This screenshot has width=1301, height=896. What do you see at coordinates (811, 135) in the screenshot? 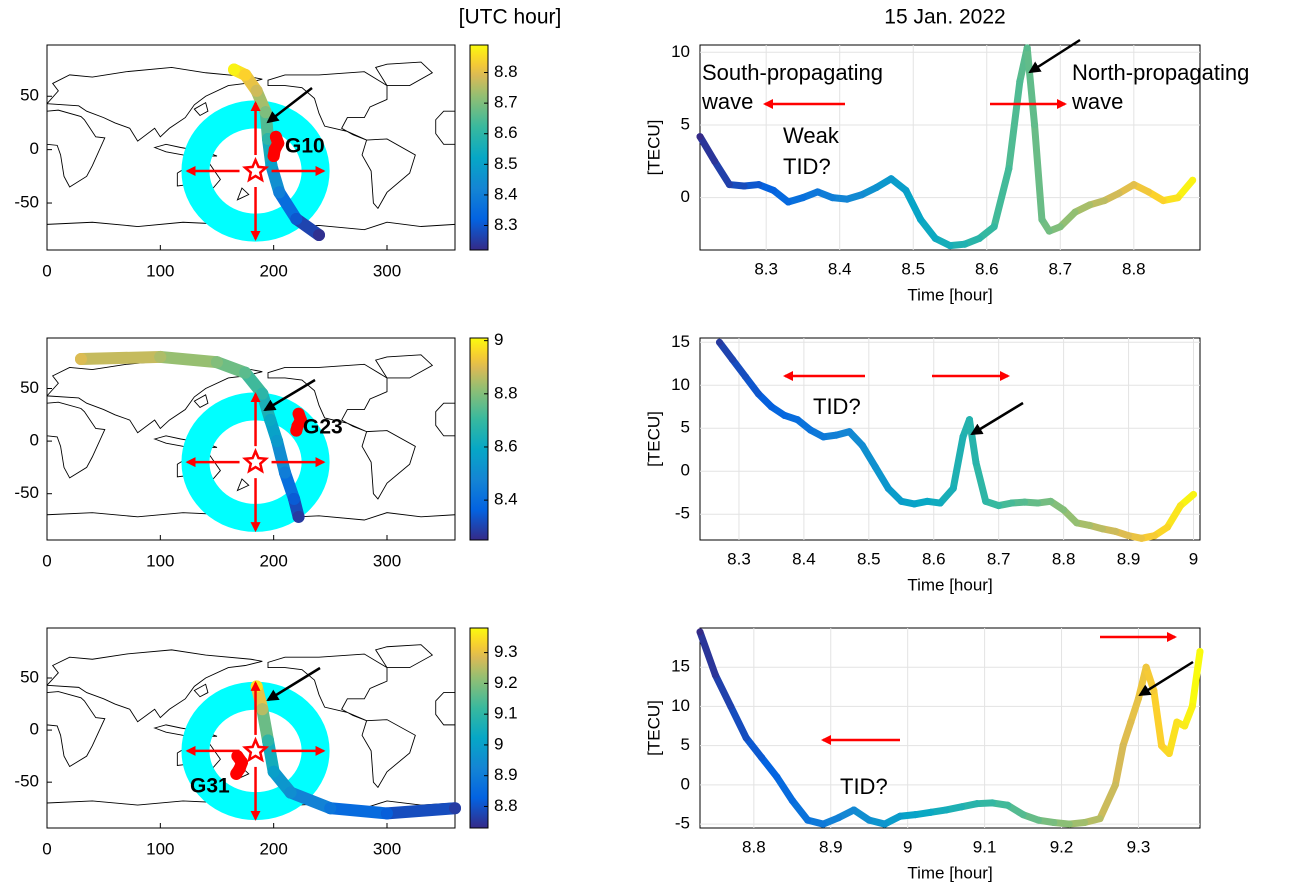
I see `annotation: Weak` at bounding box center [811, 135].